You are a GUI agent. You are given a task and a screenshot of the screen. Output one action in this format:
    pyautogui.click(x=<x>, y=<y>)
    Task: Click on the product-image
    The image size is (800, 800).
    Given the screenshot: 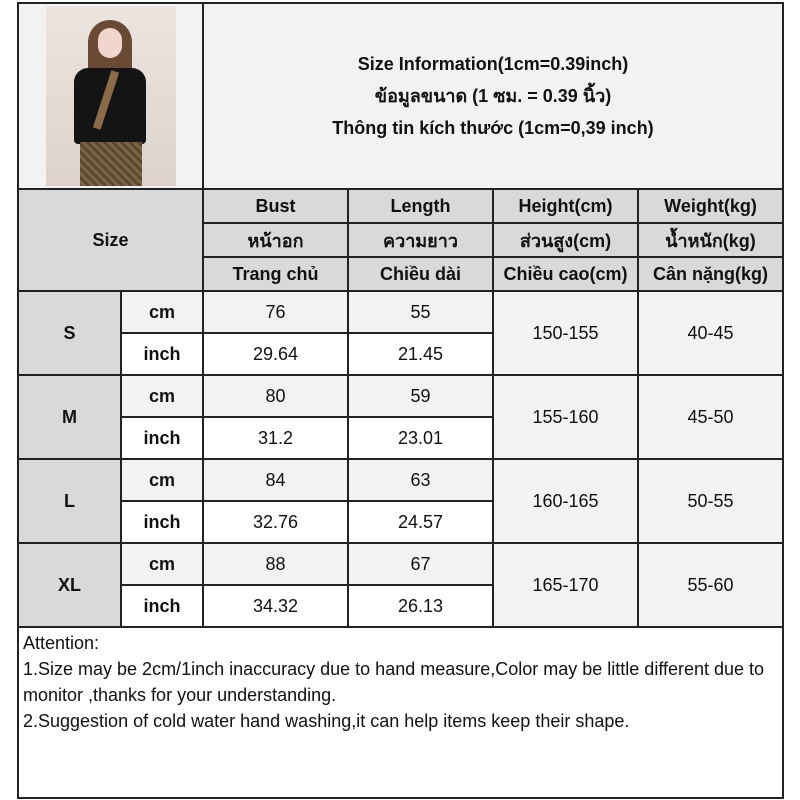 What is the action you would take?
    pyautogui.click(x=110, y=96)
    